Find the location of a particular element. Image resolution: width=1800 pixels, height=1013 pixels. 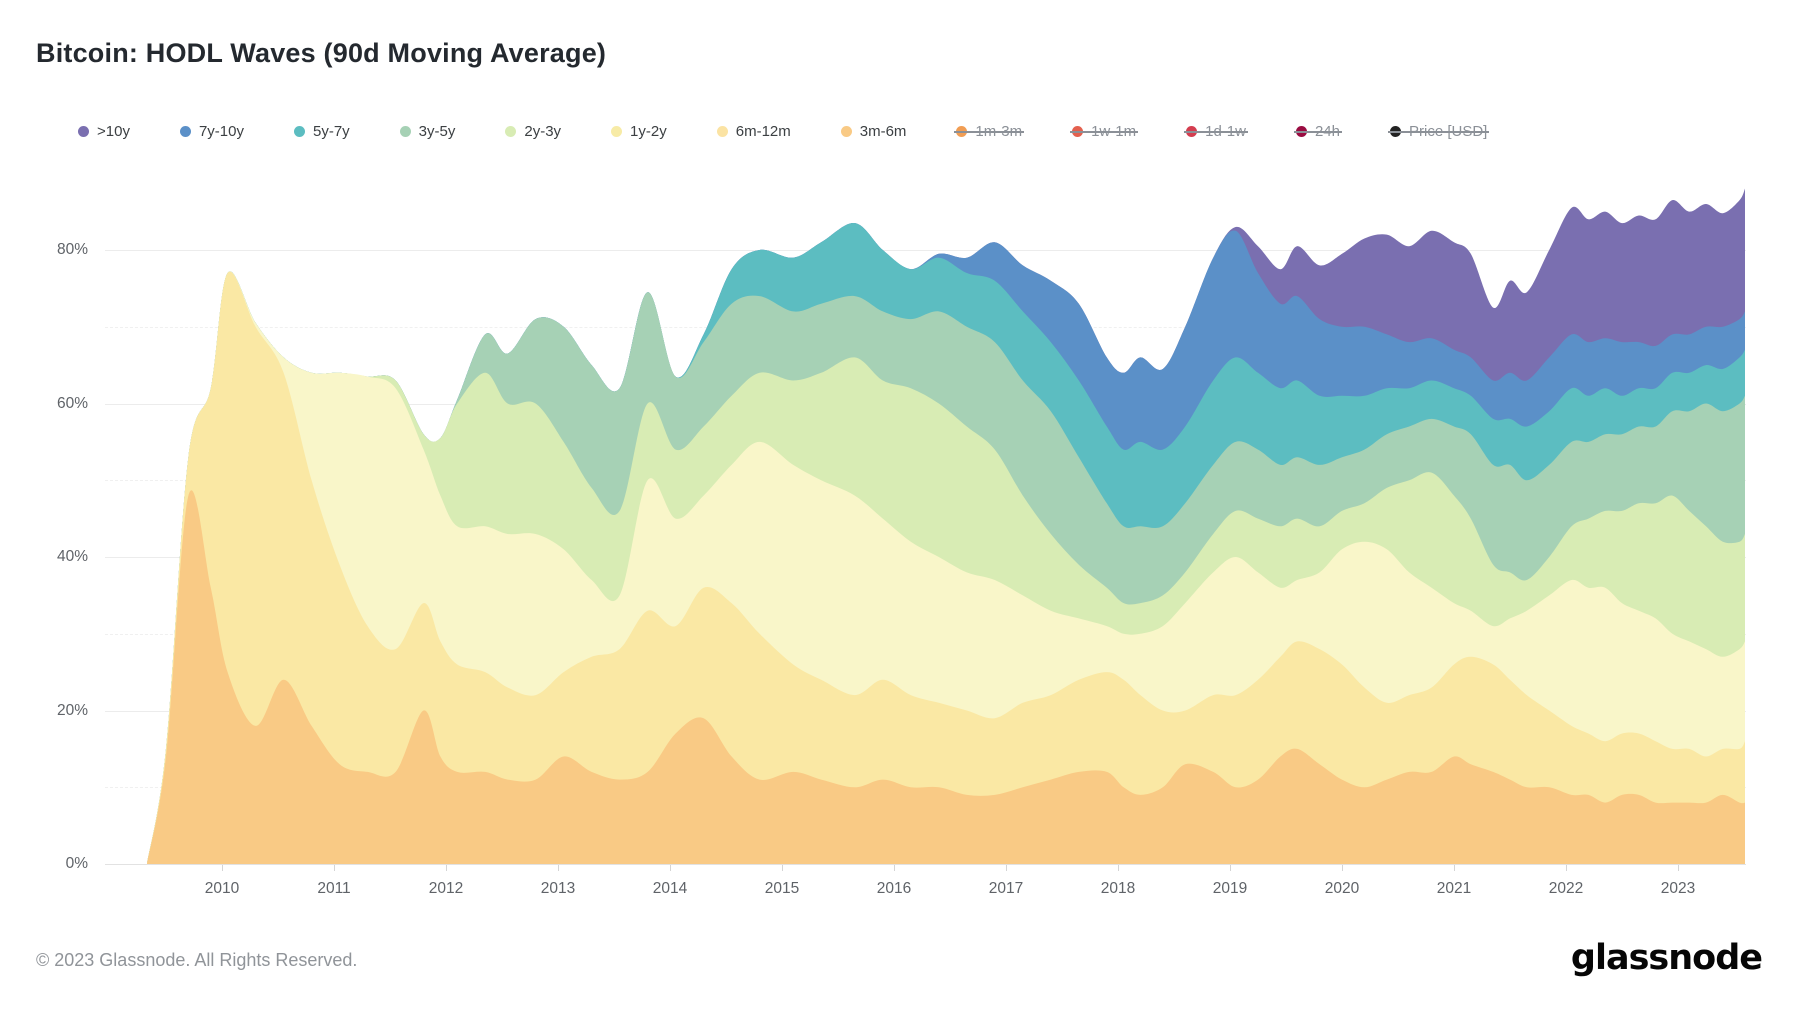

x-axis-tick-label: 2015 is located at coordinates (782, 888).